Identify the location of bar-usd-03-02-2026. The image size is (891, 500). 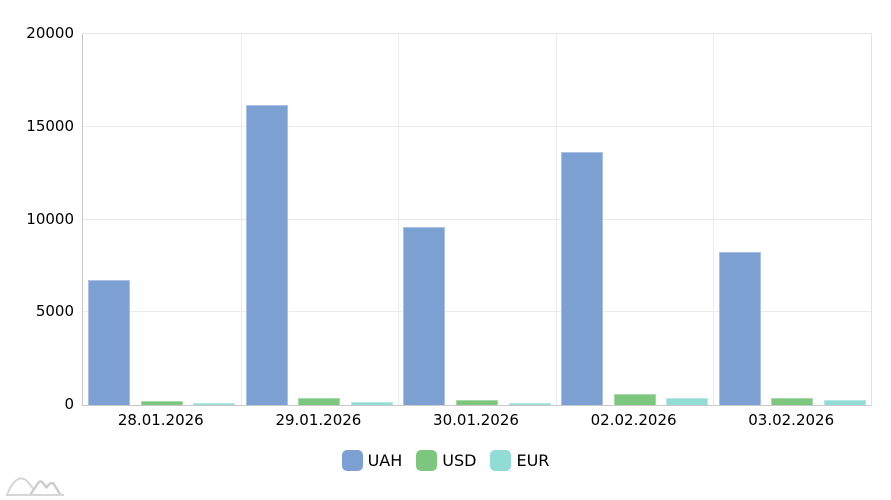
(792, 401).